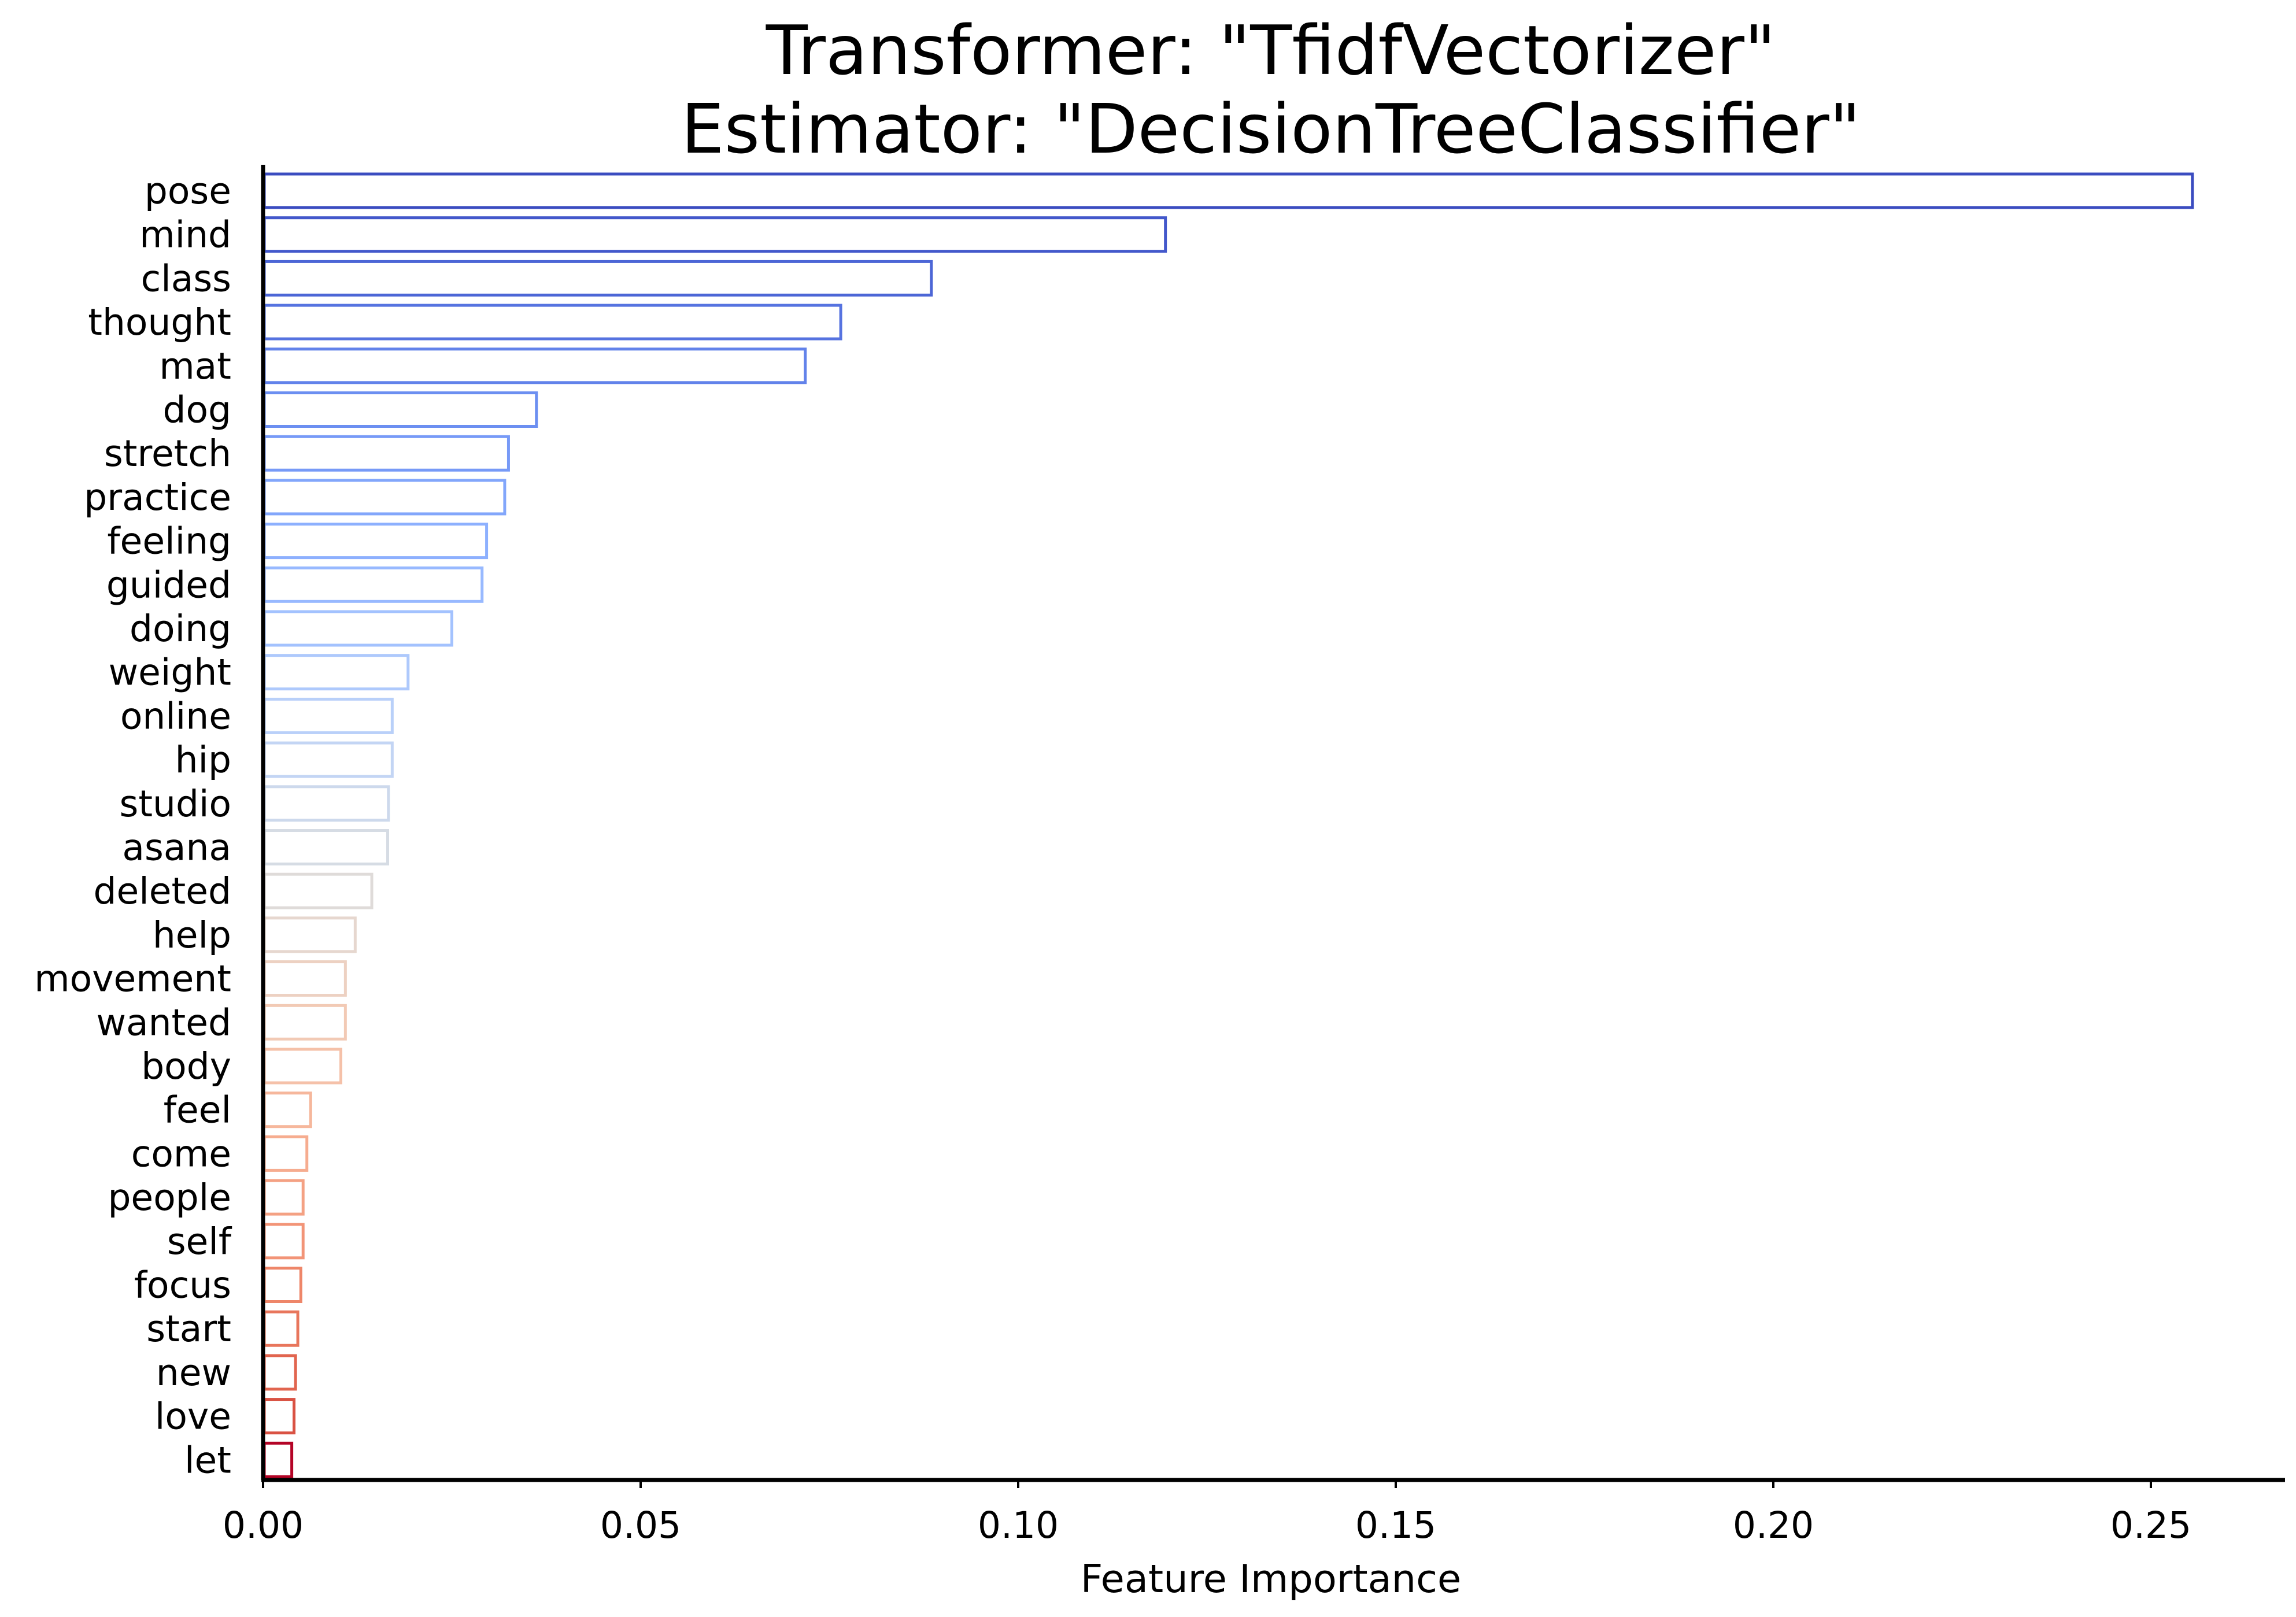  What do you see at coordinates (357, 629) in the screenshot?
I see `bar-doing` at bounding box center [357, 629].